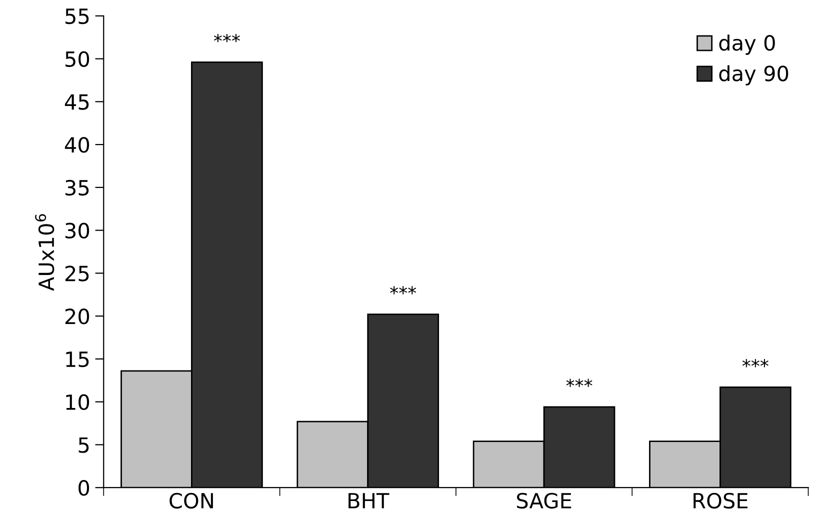 The width and height of the screenshot is (829, 530). What do you see at coordinates (84, 488) in the screenshot?
I see `y-tick-label: 0` at bounding box center [84, 488].